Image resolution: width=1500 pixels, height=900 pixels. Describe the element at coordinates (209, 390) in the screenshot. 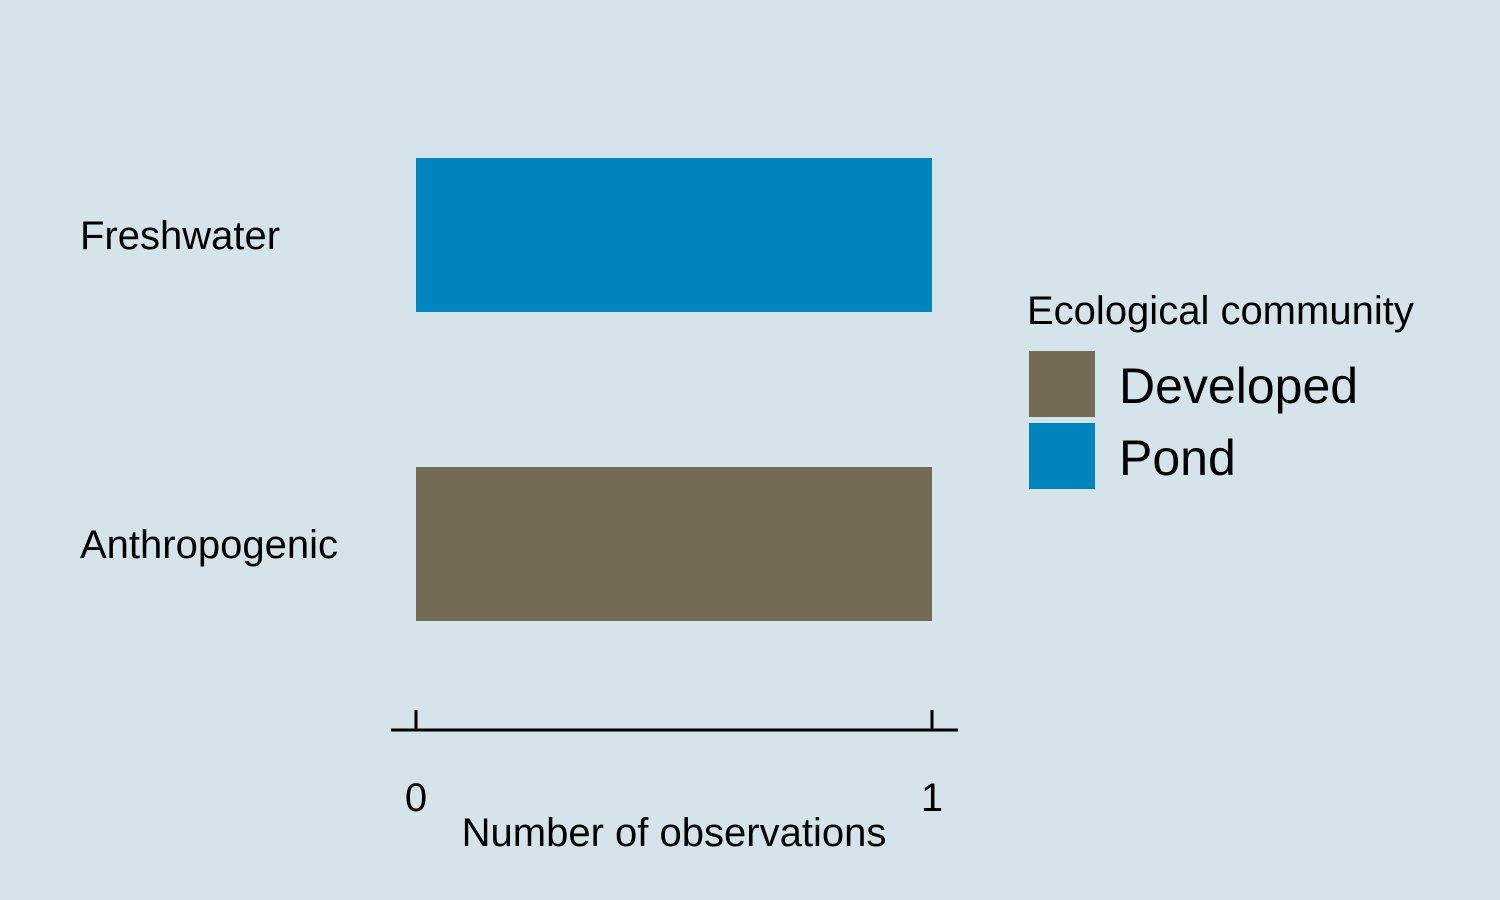

I see `category-labels: Anthropogenic Freshwater` at that location.